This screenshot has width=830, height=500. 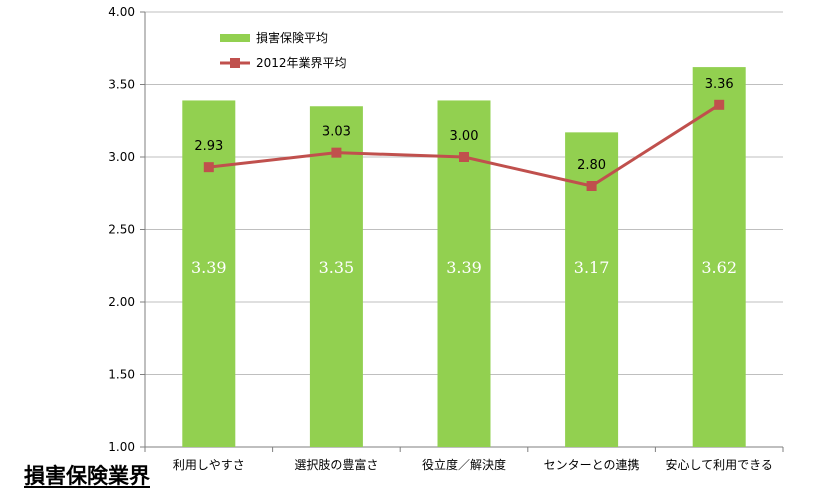 What do you see at coordinates (235, 38) in the screenshot?
I see `legend-swatch-bar` at bounding box center [235, 38].